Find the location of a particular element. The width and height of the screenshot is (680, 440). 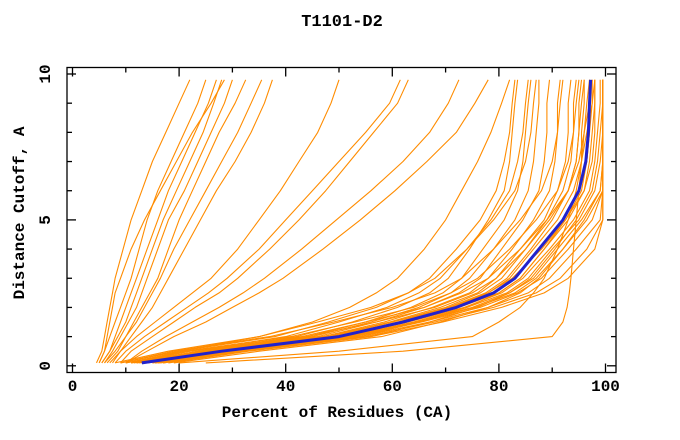

x-axis-title: Percent of Residues (CA) is located at coordinates (337, 413).